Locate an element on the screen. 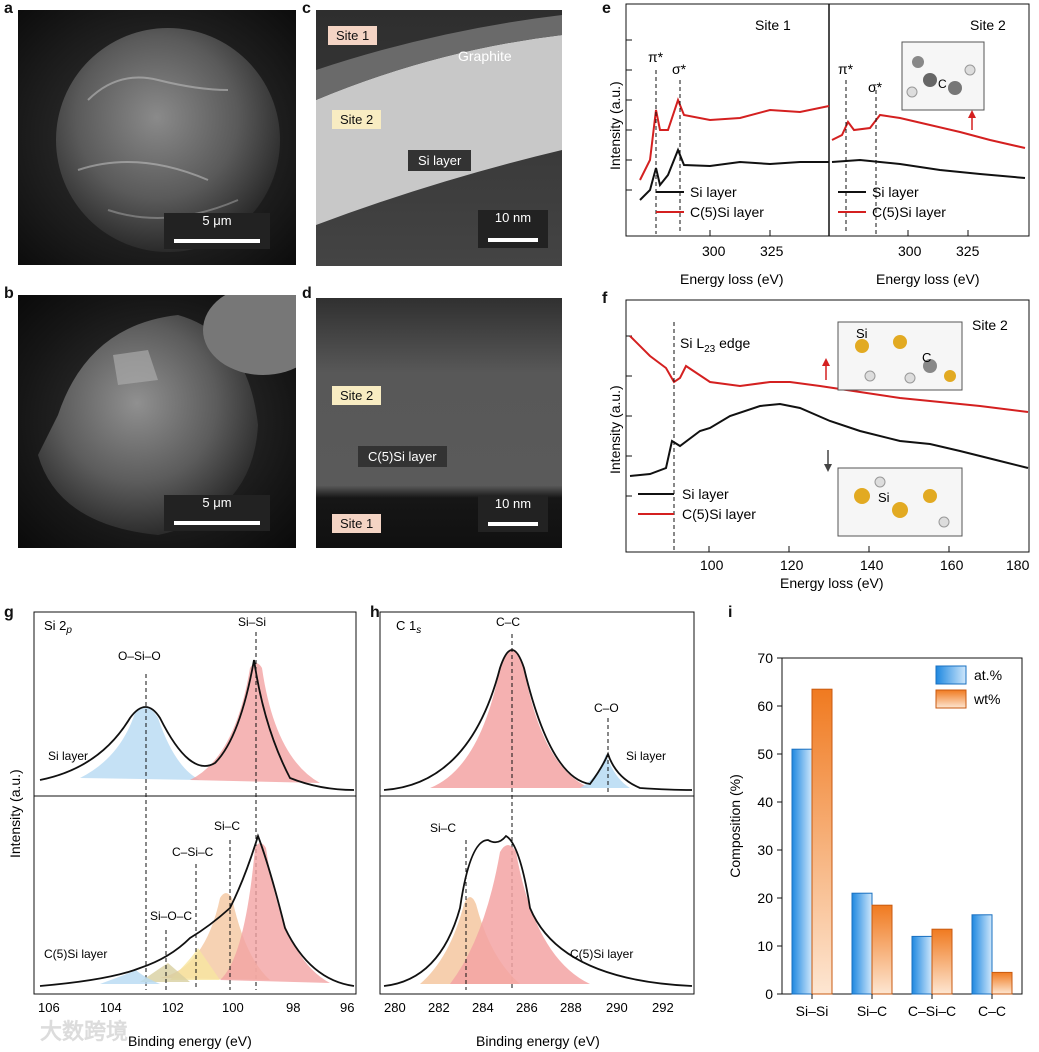 This screenshot has width=1039, height=1052. c5si-layer-tag: C(5)Si layer is located at coordinates (402, 456).